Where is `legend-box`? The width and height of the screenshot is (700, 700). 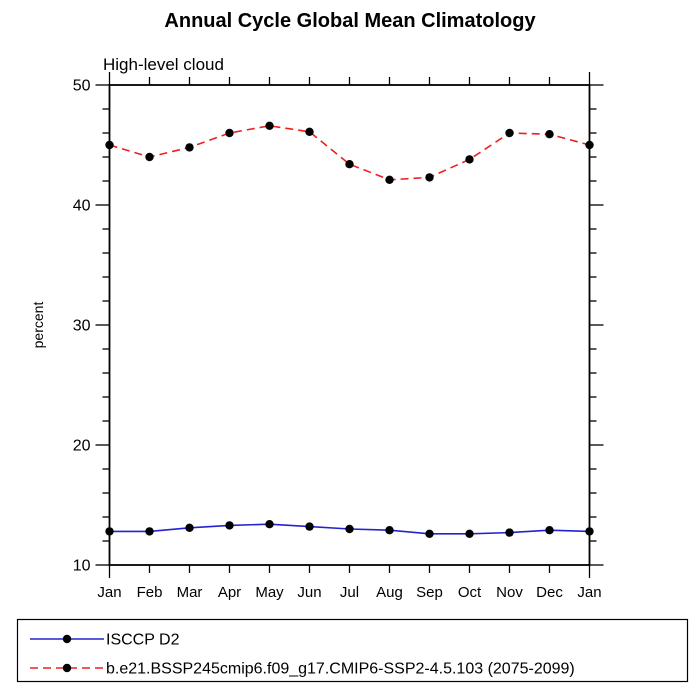 legend-box is located at coordinates (352, 650).